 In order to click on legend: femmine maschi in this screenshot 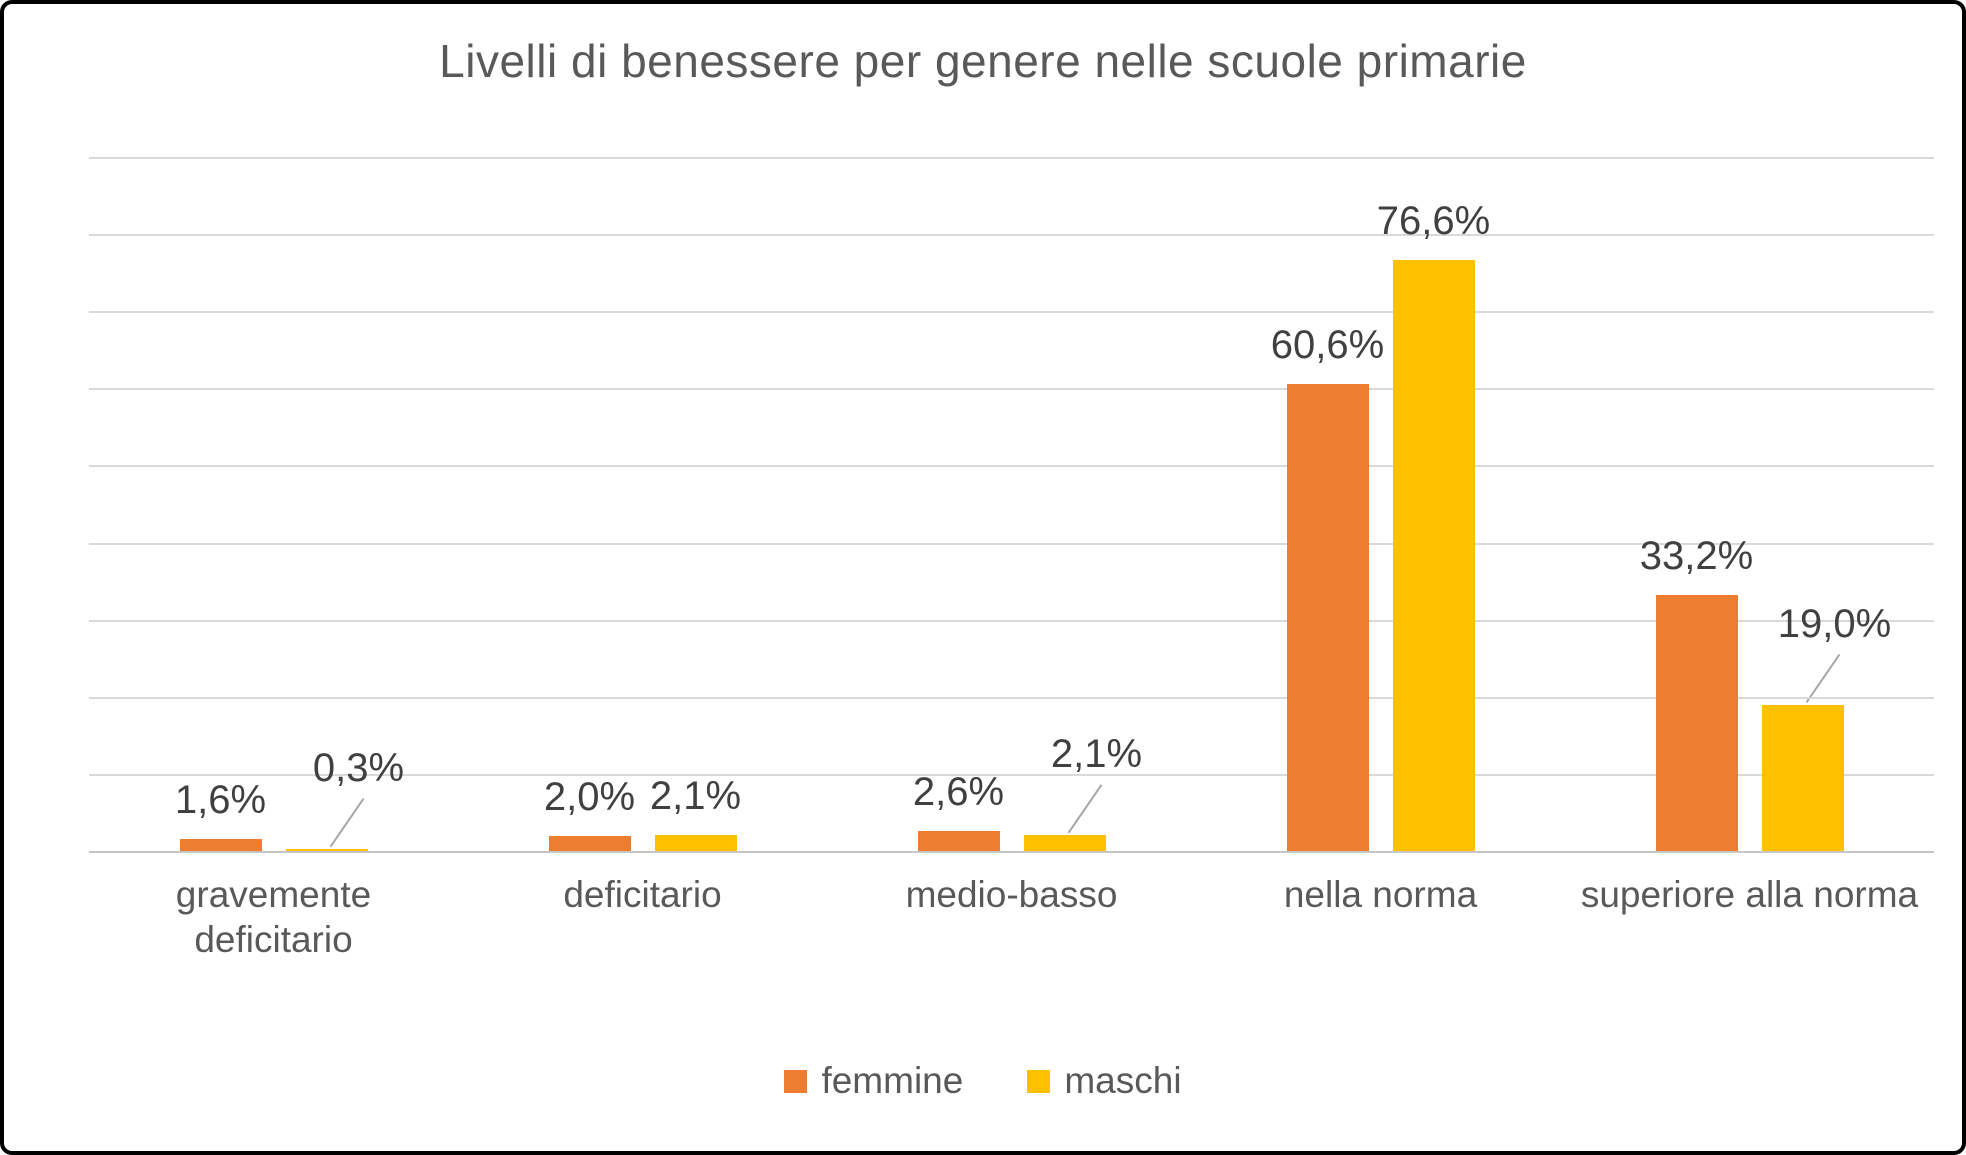, I will do `click(983, 1081)`.